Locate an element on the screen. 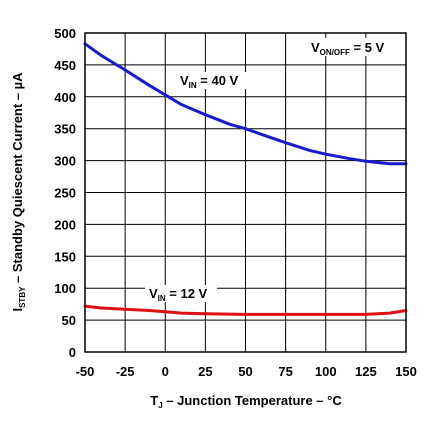 The width and height of the screenshot is (441, 437). x-tick-label: 150 is located at coordinates (406, 371).